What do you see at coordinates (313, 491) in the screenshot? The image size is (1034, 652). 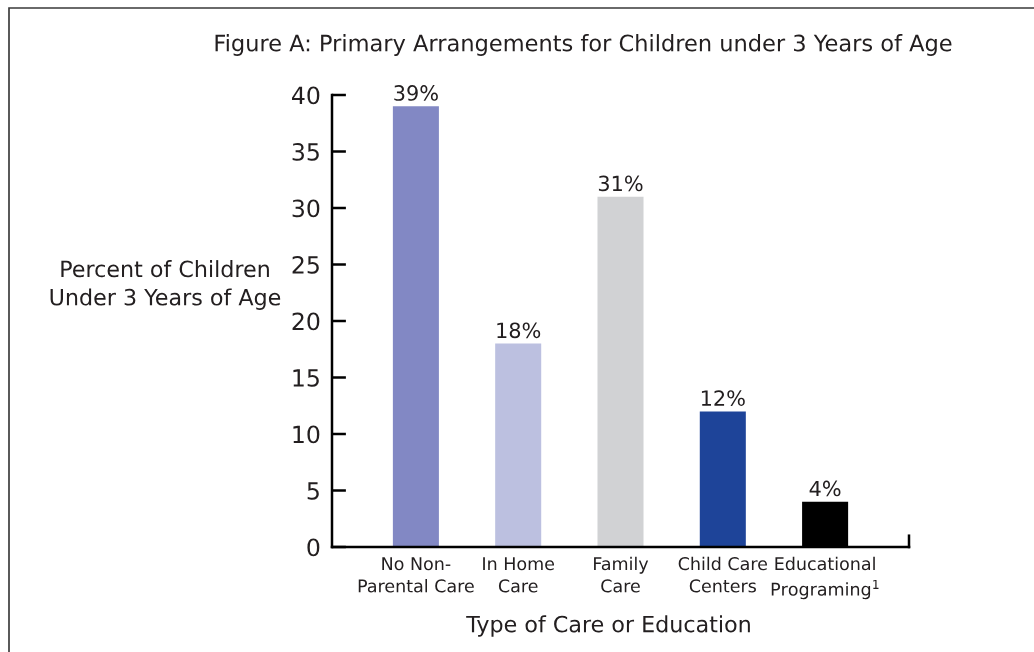 I see `y-tick-label: 5` at bounding box center [313, 491].